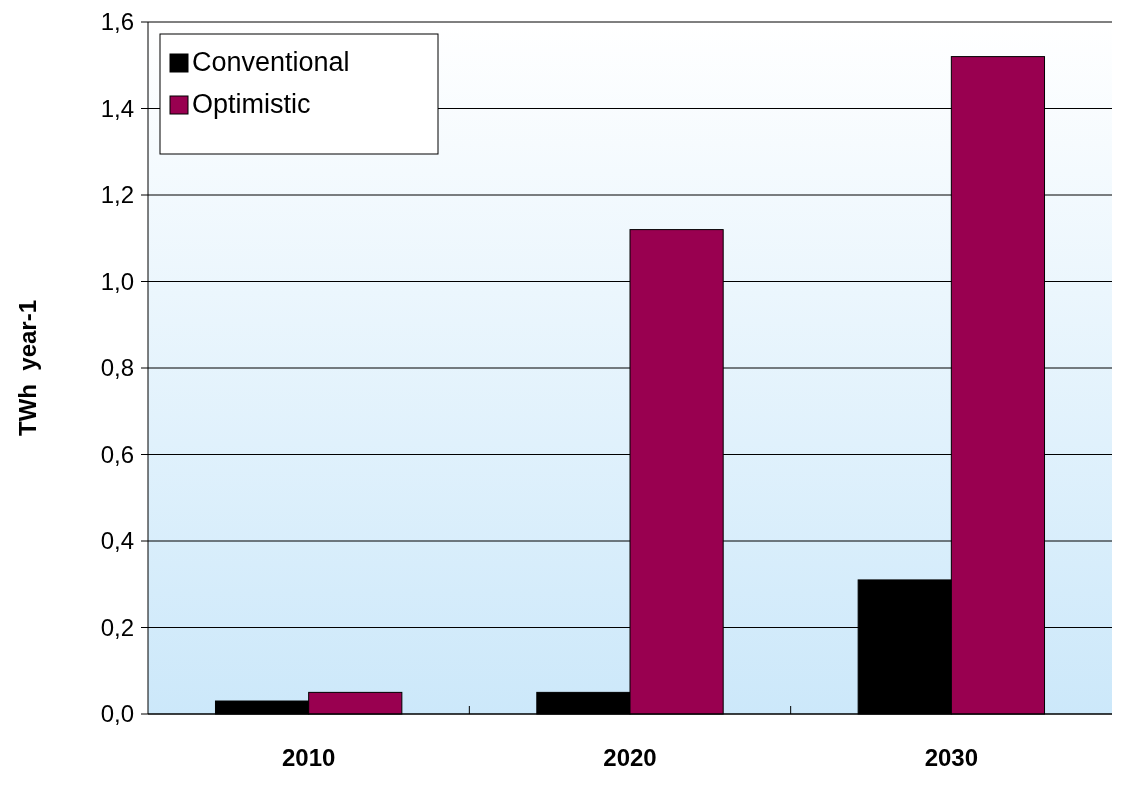 The height and width of the screenshot is (789, 1126). I want to click on y-tick-label: 0,4, so click(117, 541).